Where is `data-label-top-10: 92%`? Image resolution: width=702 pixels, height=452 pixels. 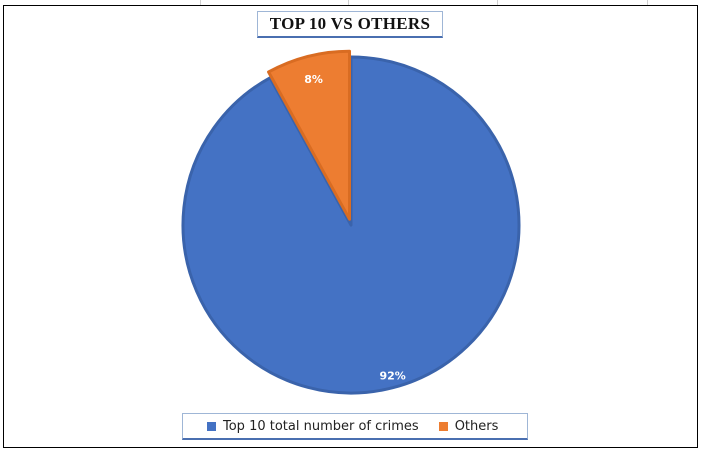 data-label-top-10: 92% is located at coordinates (393, 376).